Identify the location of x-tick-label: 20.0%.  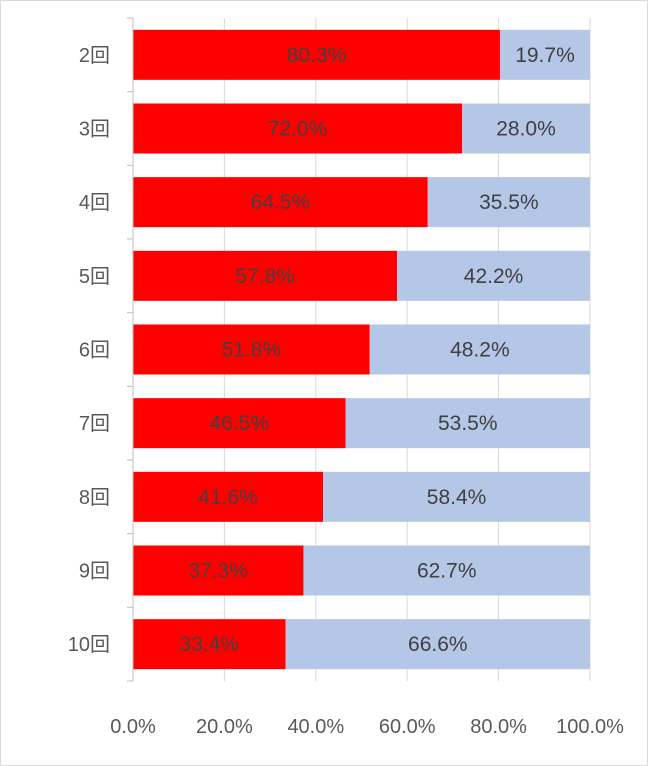
(224, 727).